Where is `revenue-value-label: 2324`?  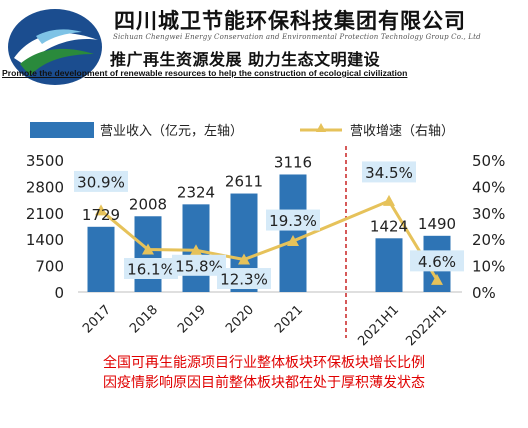
revenue-value-label: 2324 is located at coordinates (196, 192).